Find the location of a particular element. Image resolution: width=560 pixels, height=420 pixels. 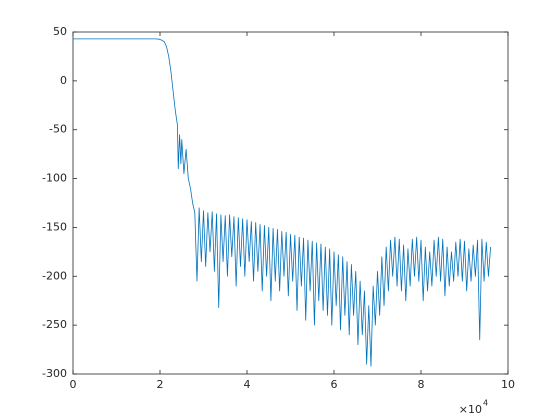

x-tick-label: 4 is located at coordinates (247, 384).